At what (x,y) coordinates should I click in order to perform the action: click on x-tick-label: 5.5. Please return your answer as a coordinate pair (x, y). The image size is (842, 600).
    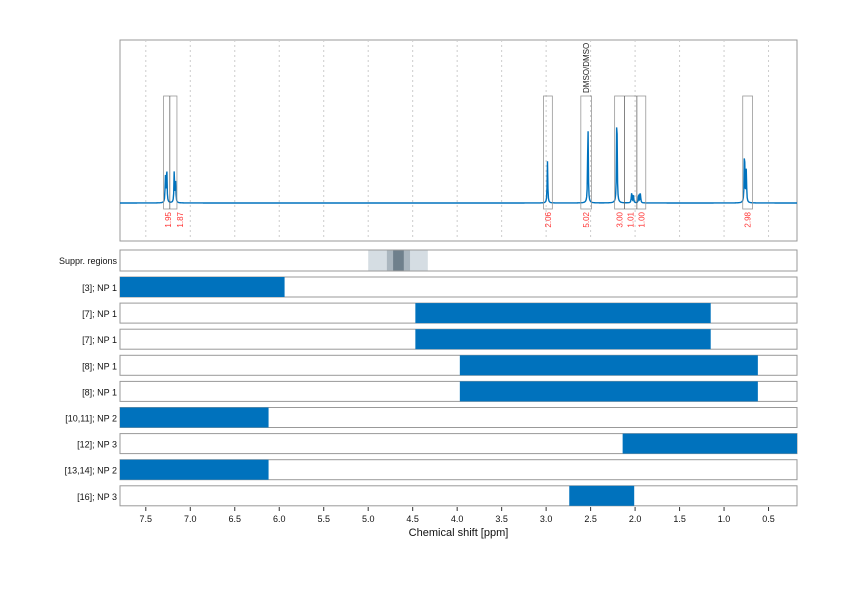
    Looking at the image, I should click on (323, 519).